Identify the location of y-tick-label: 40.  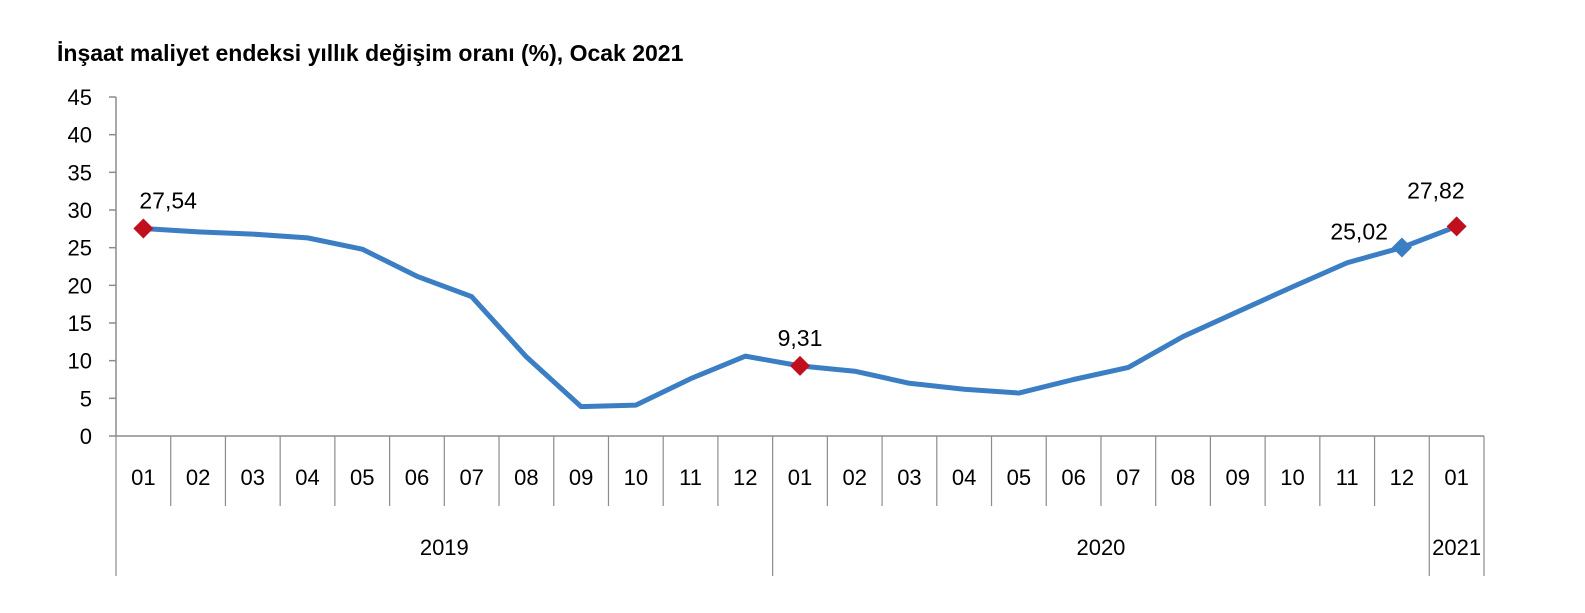
(80, 135).